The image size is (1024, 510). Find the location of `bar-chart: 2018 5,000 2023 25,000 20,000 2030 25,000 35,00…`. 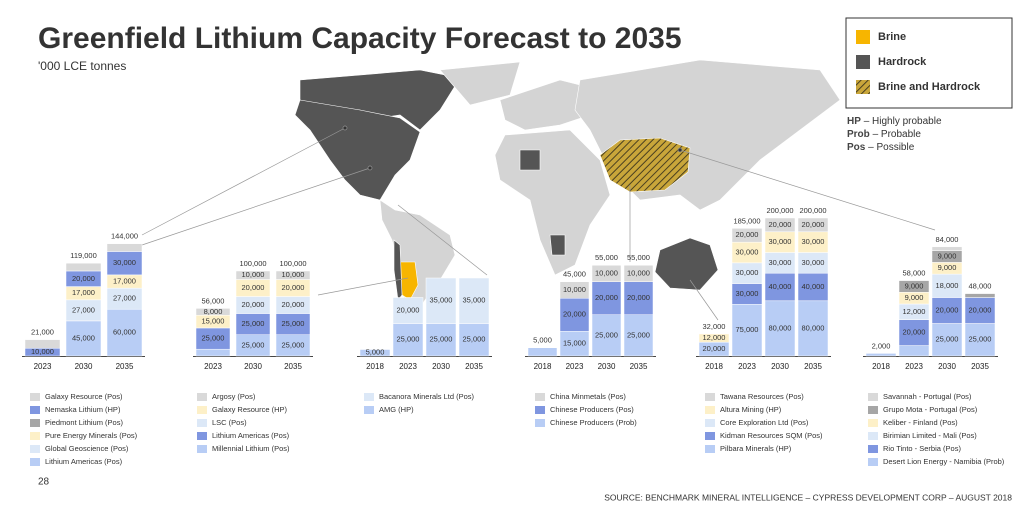

bar-chart: 2018 5,000 2023 25,000 20,000 2030 25,000 35,00… is located at coordinates (424, 345).